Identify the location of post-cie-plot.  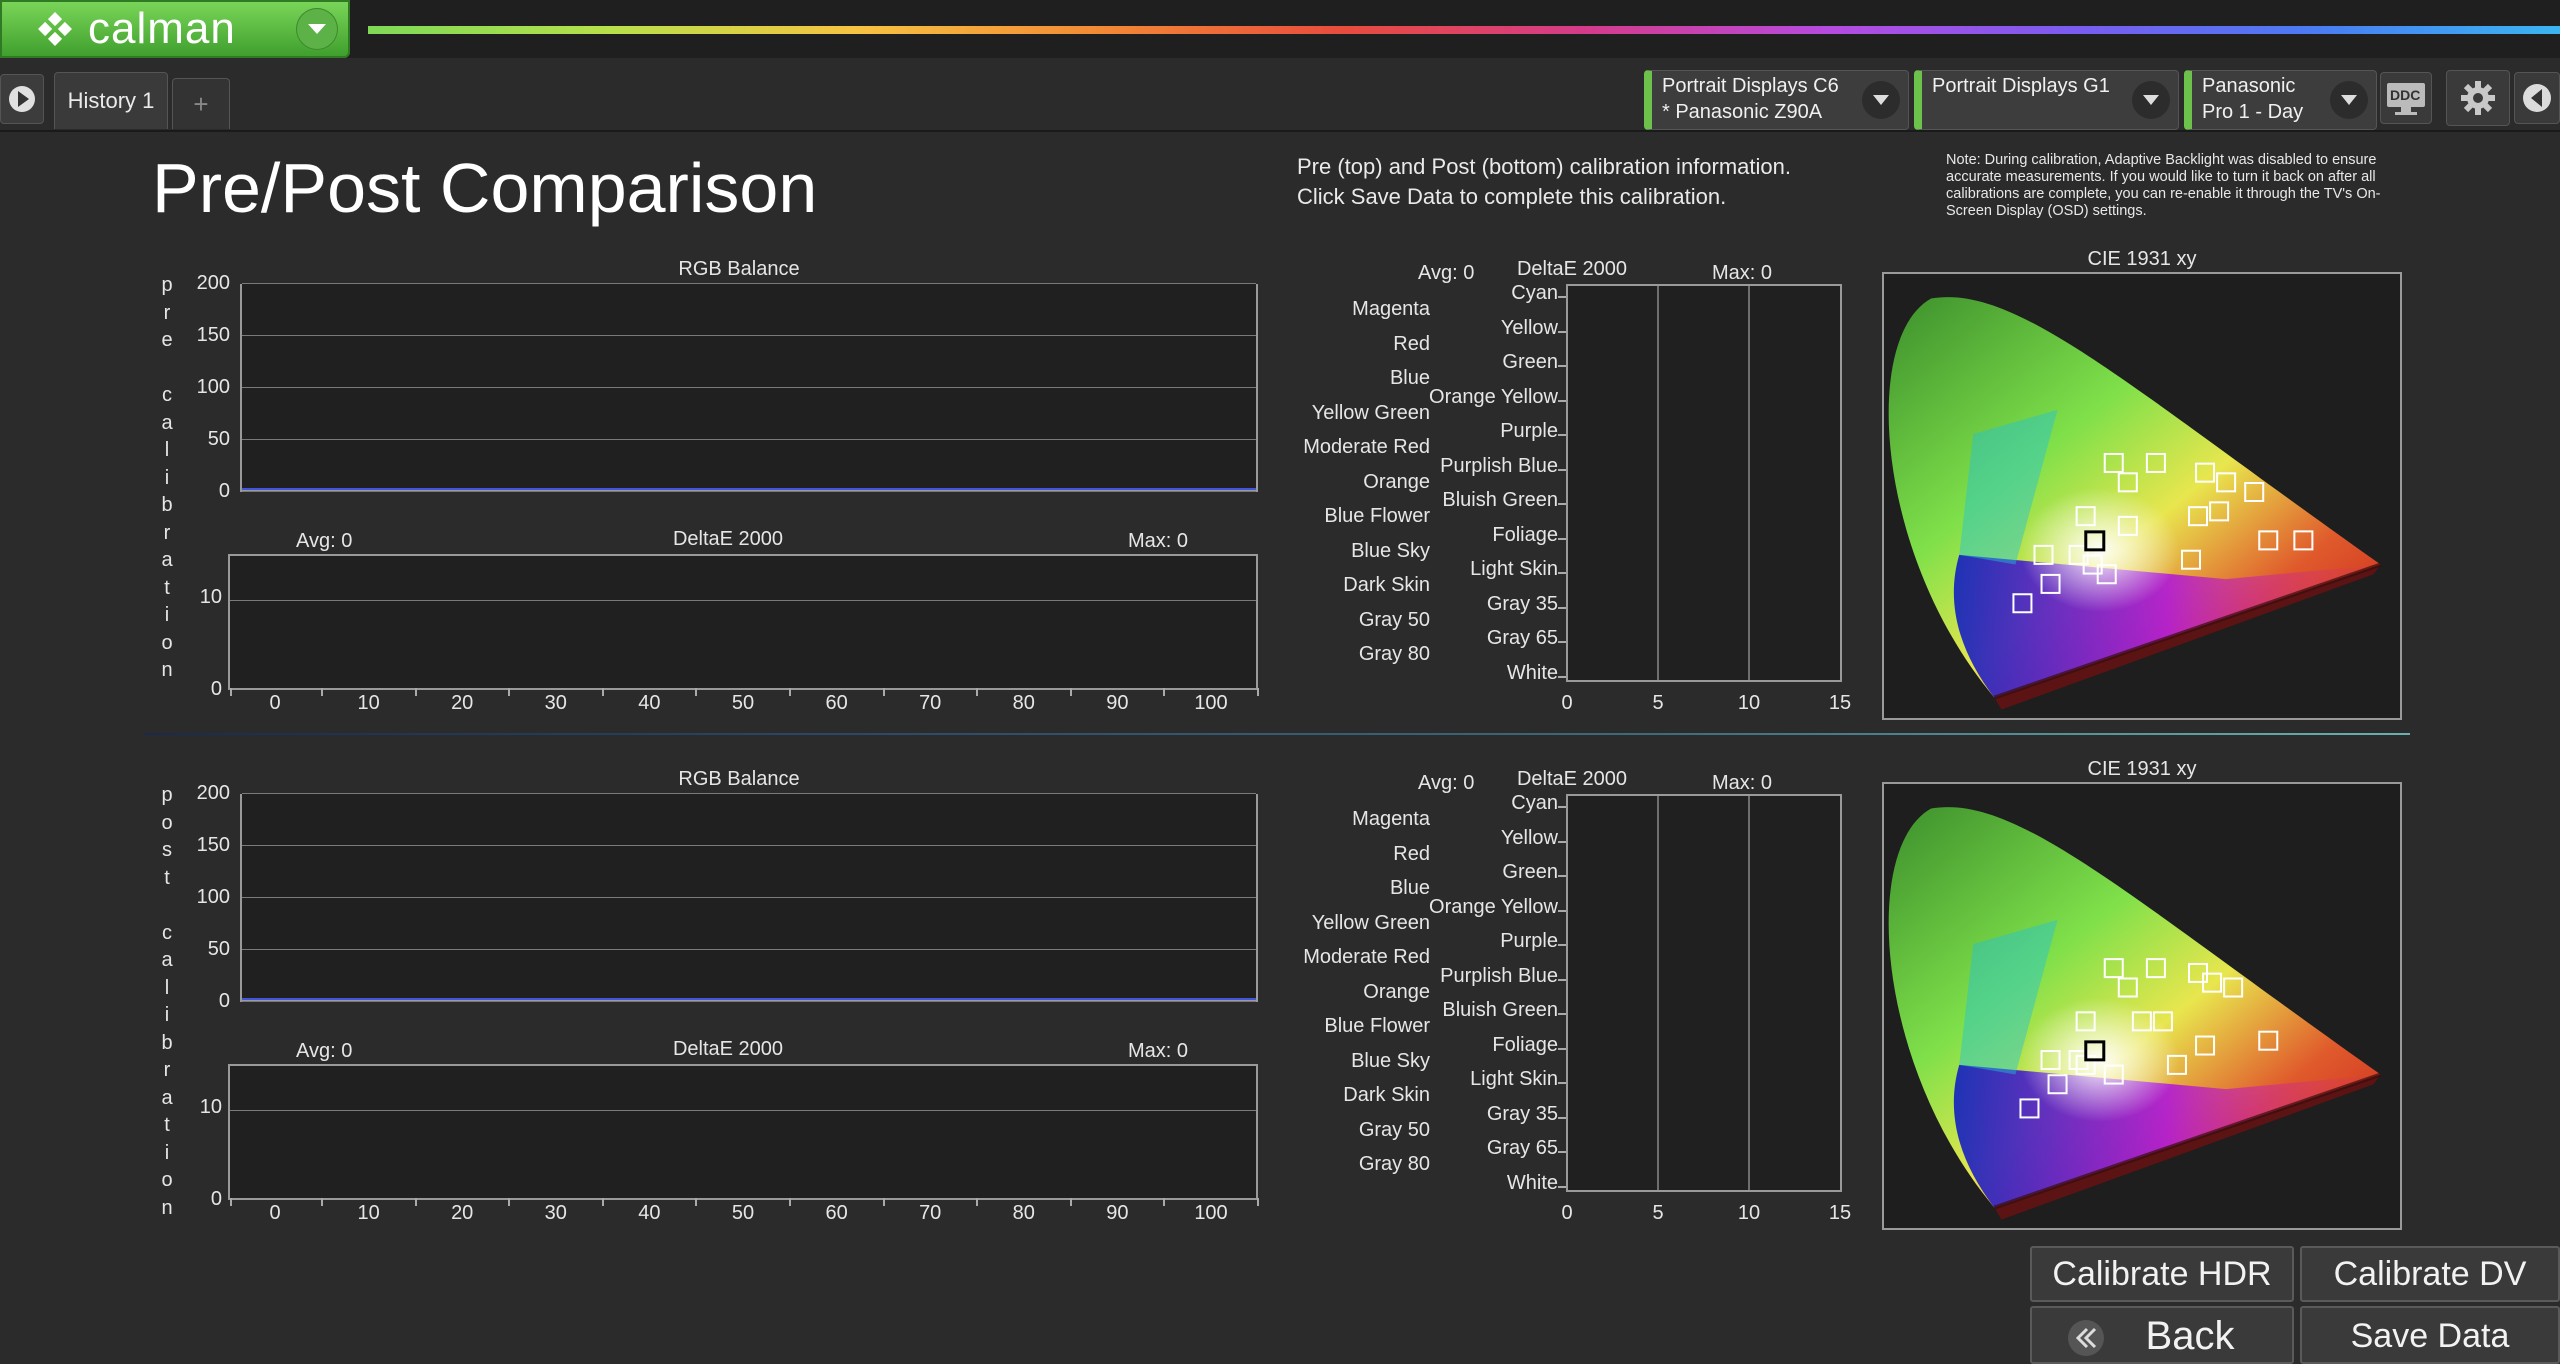
(2142, 1006).